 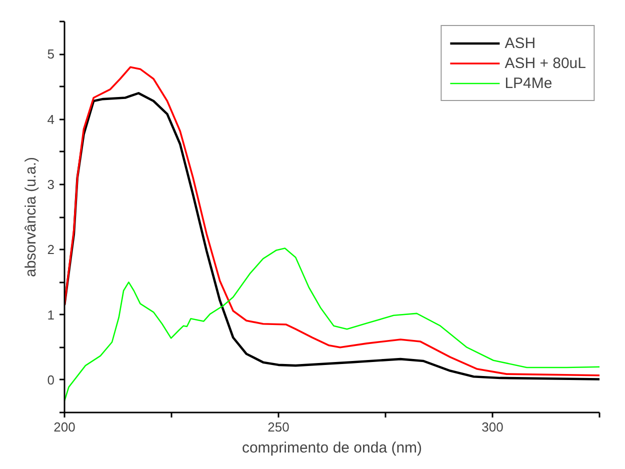 What do you see at coordinates (51, 314) in the screenshot?
I see `y-tick-label: 1` at bounding box center [51, 314].